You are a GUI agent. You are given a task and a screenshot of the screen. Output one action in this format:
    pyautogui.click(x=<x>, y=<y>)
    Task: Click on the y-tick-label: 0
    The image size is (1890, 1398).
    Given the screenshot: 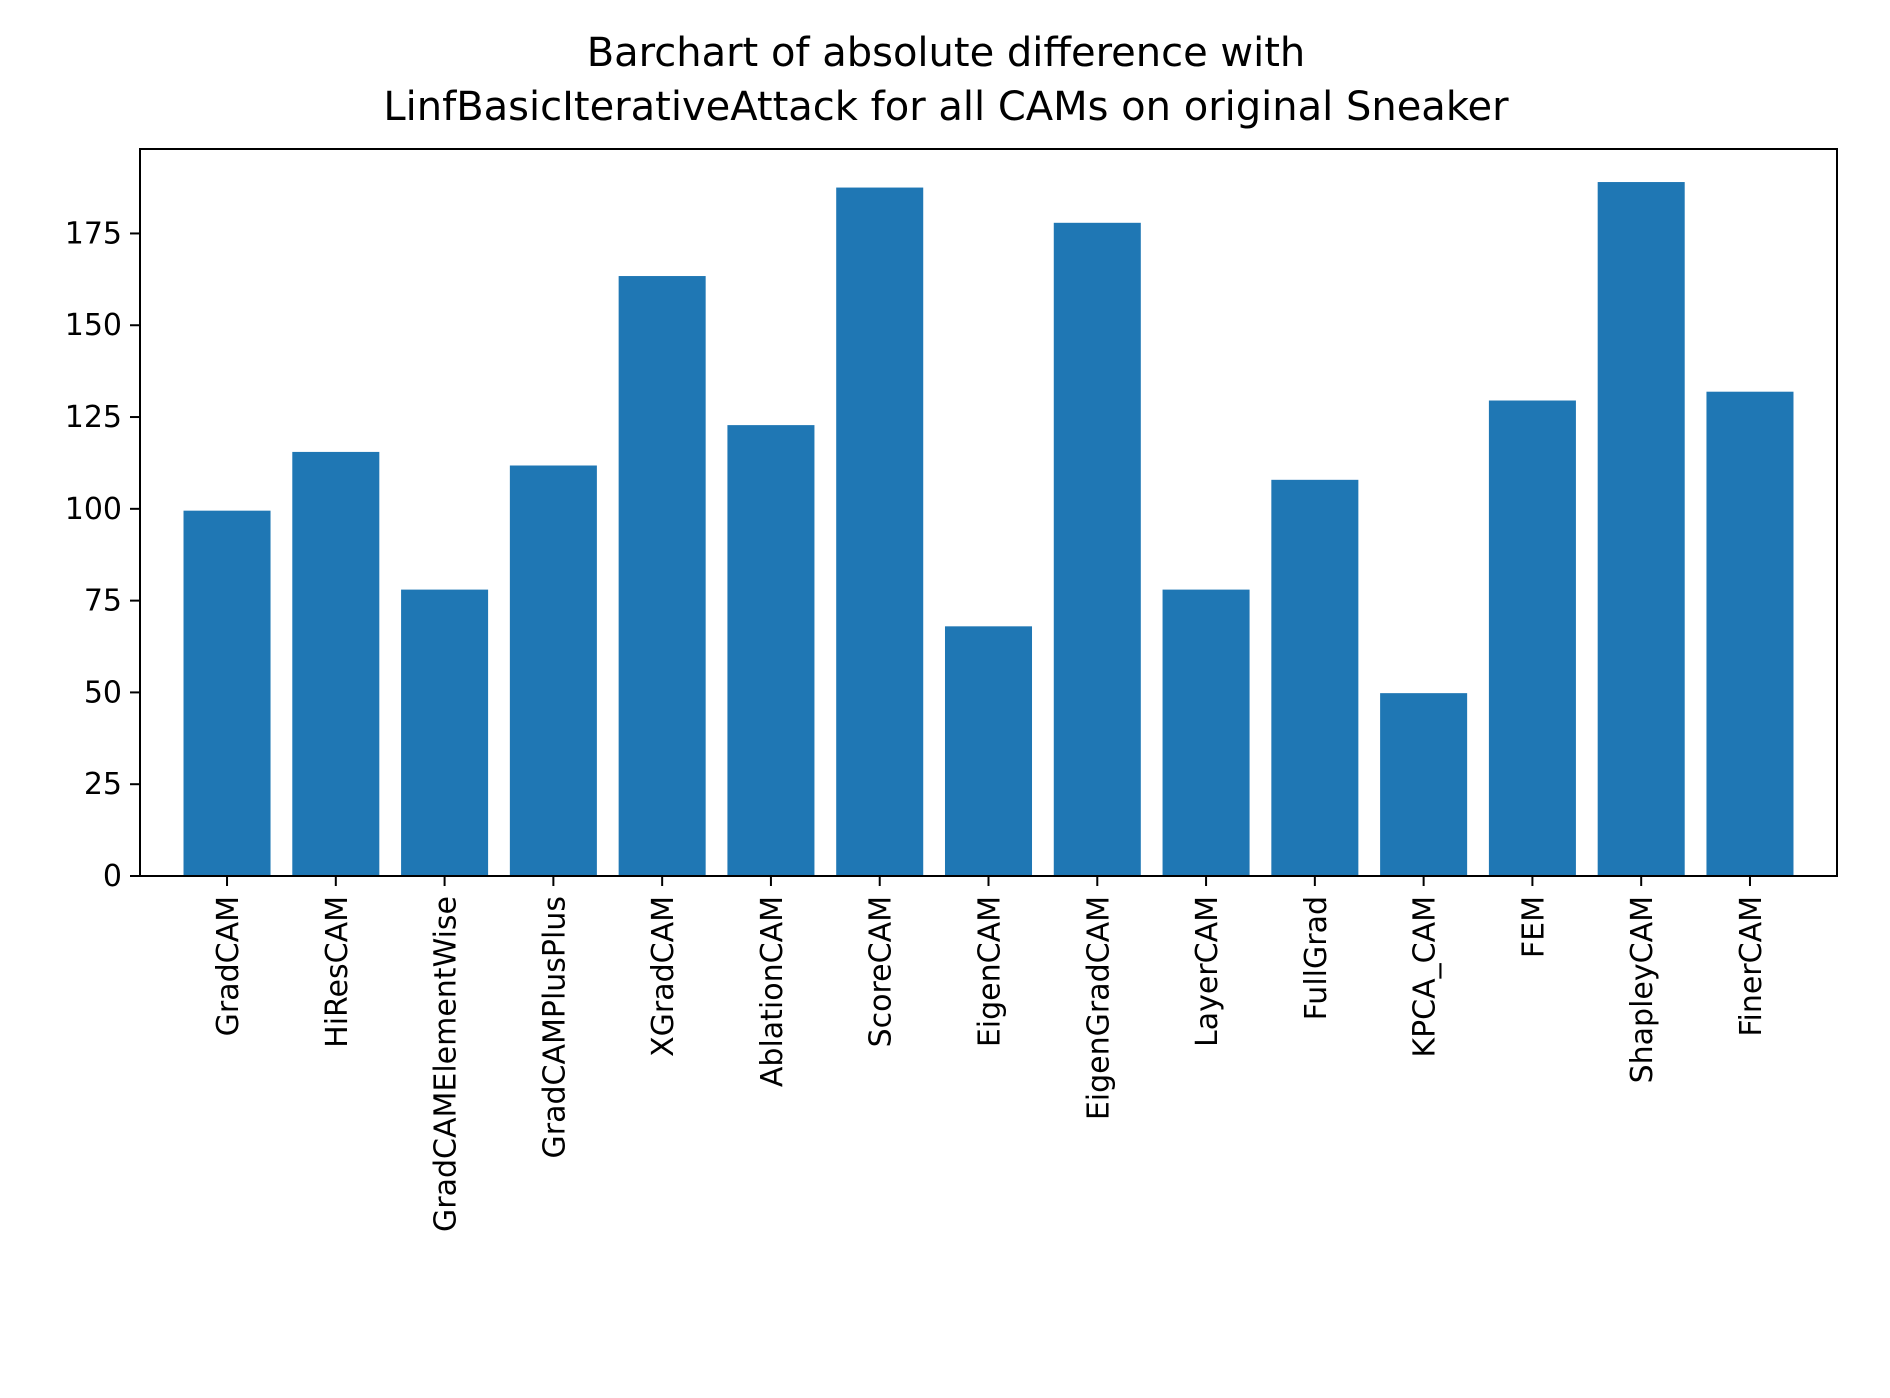 What is the action you would take?
    pyautogui.click(x=112, y=876)
    